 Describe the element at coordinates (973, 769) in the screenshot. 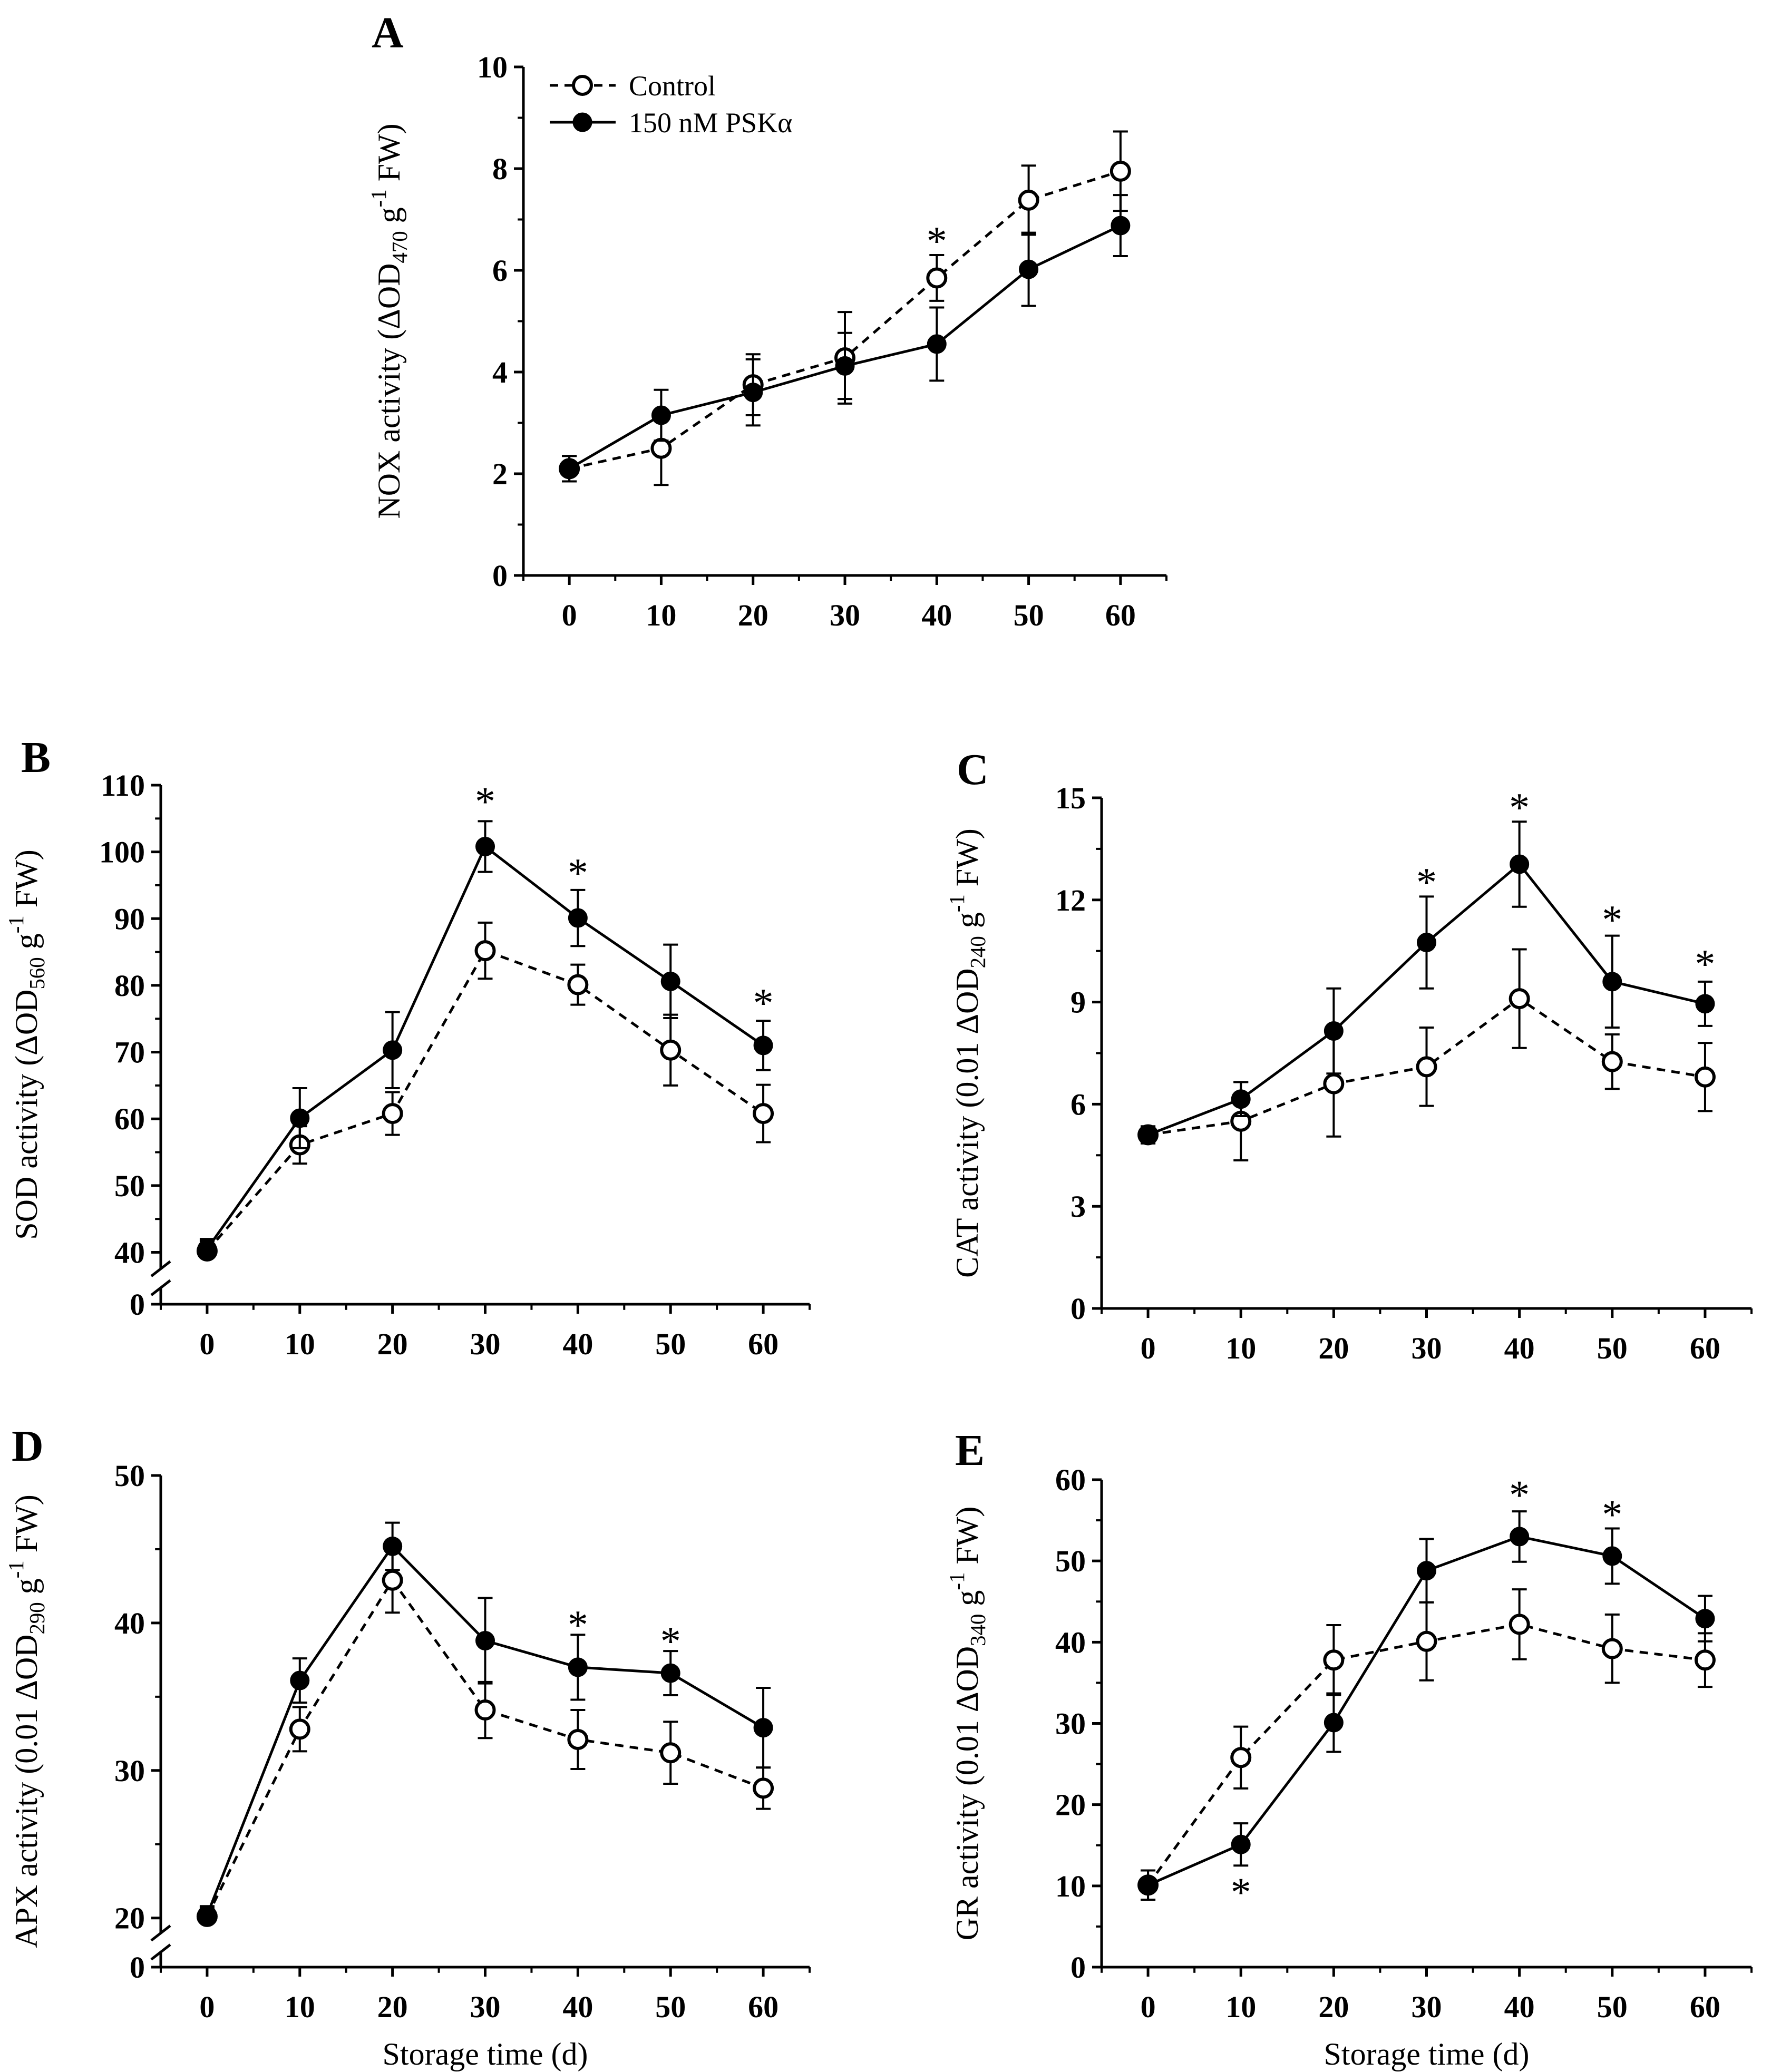

I see `panel-label: C` at that location.